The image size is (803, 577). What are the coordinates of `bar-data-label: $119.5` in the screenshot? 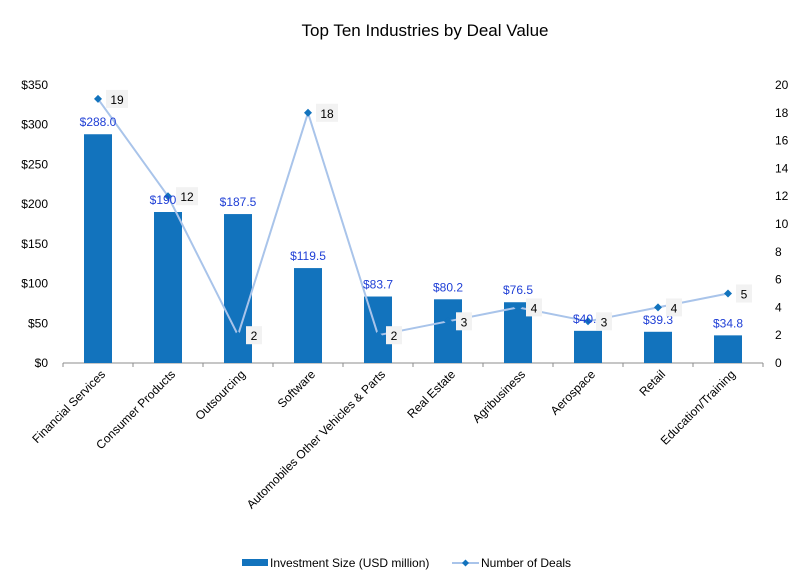 It's located at (308, 256).